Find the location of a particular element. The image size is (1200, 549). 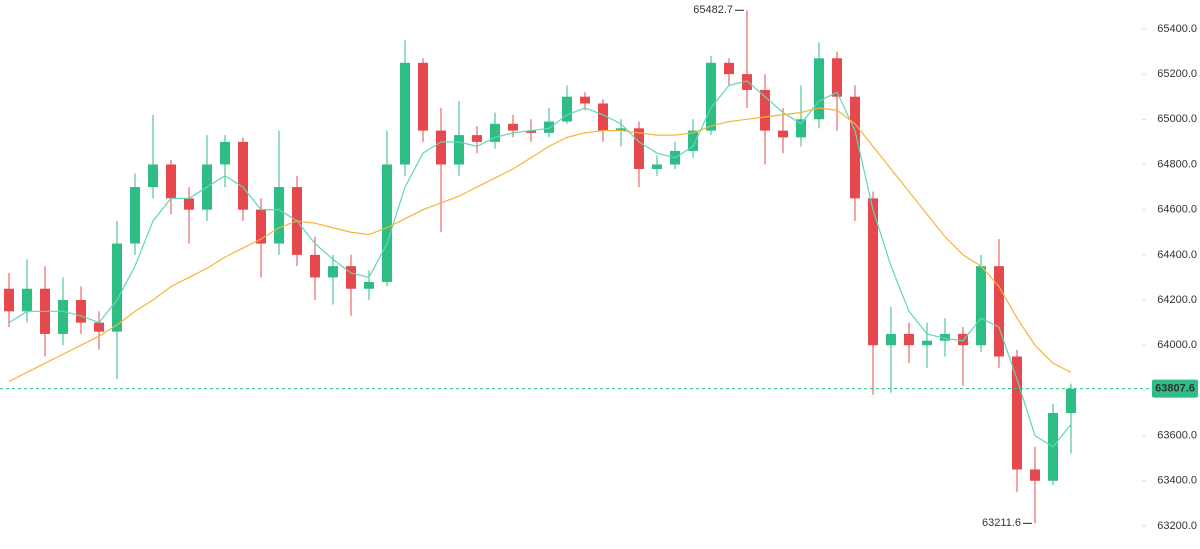

low-annotation: 63211.6 is located at coordinates (1001, 523).